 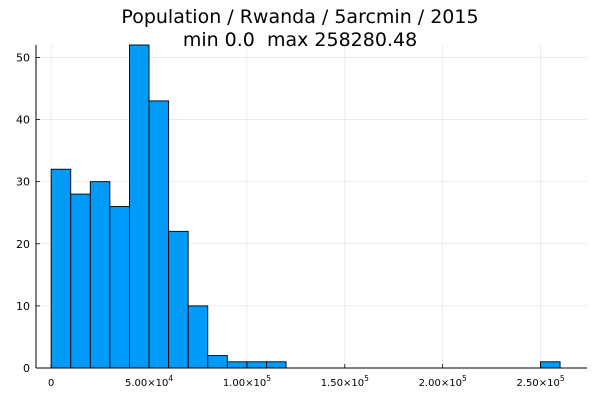 What do you see at coordinates (26, 368) in the screenshot?
I see `y-tick-label: 0` at bounding box center [26, 368].